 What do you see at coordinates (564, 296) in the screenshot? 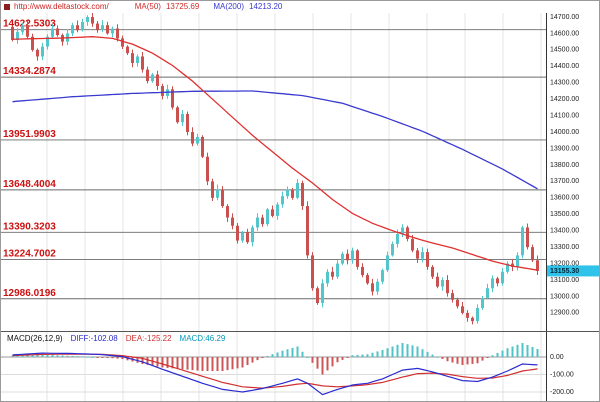
I see `svg-text: 13000.00` at bounding box center [564, 296].